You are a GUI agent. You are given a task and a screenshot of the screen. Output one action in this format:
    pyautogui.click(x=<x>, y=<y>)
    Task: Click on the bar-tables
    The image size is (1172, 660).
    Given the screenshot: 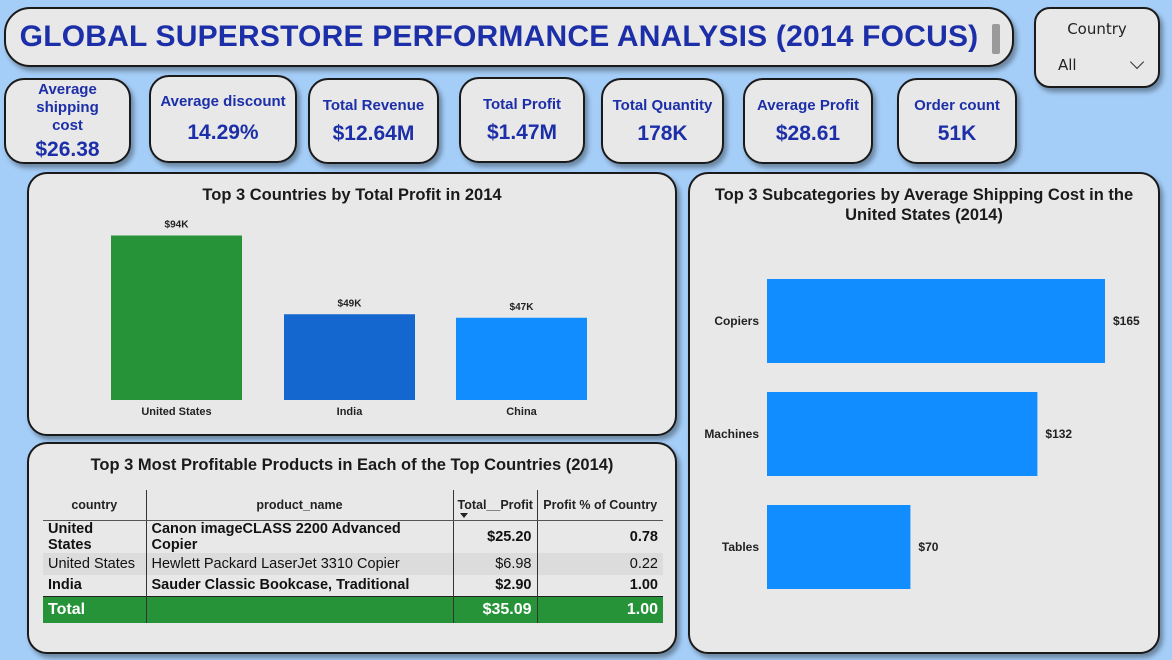 What is the action you would take?
    pyautogui.click(x=839, y=547)
    